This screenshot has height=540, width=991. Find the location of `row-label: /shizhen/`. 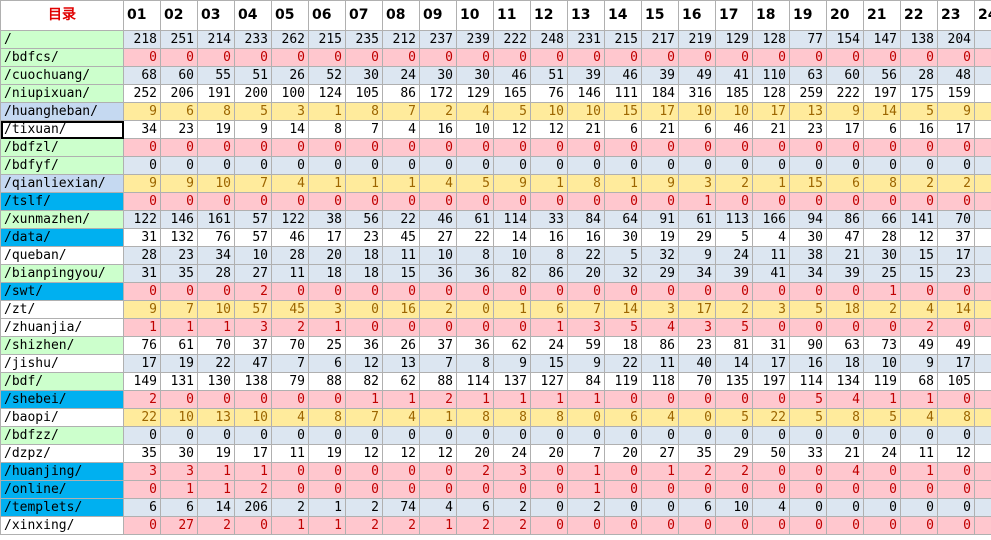

row-label: /shizhen/ is located at coordinates (62, 345).